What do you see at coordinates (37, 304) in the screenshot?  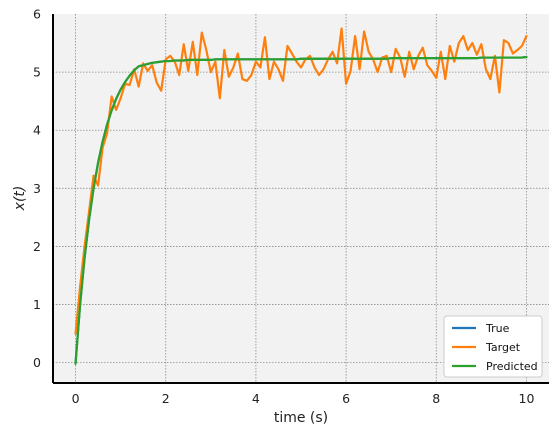 I see `y-tick-label: 1` at bounding box center [37, 304].